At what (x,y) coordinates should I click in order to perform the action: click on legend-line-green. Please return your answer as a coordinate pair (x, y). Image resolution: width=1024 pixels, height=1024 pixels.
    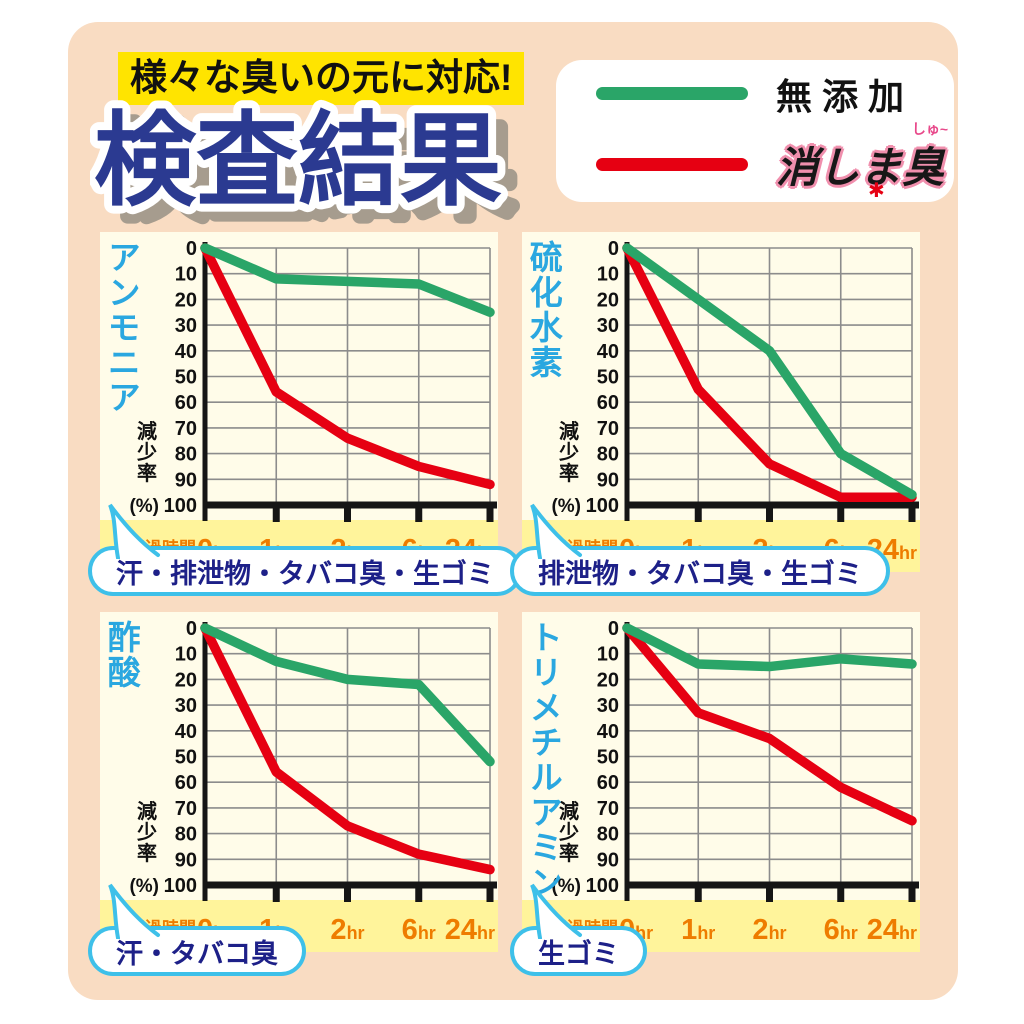
    Looking at the image, I should click on (672, 93).